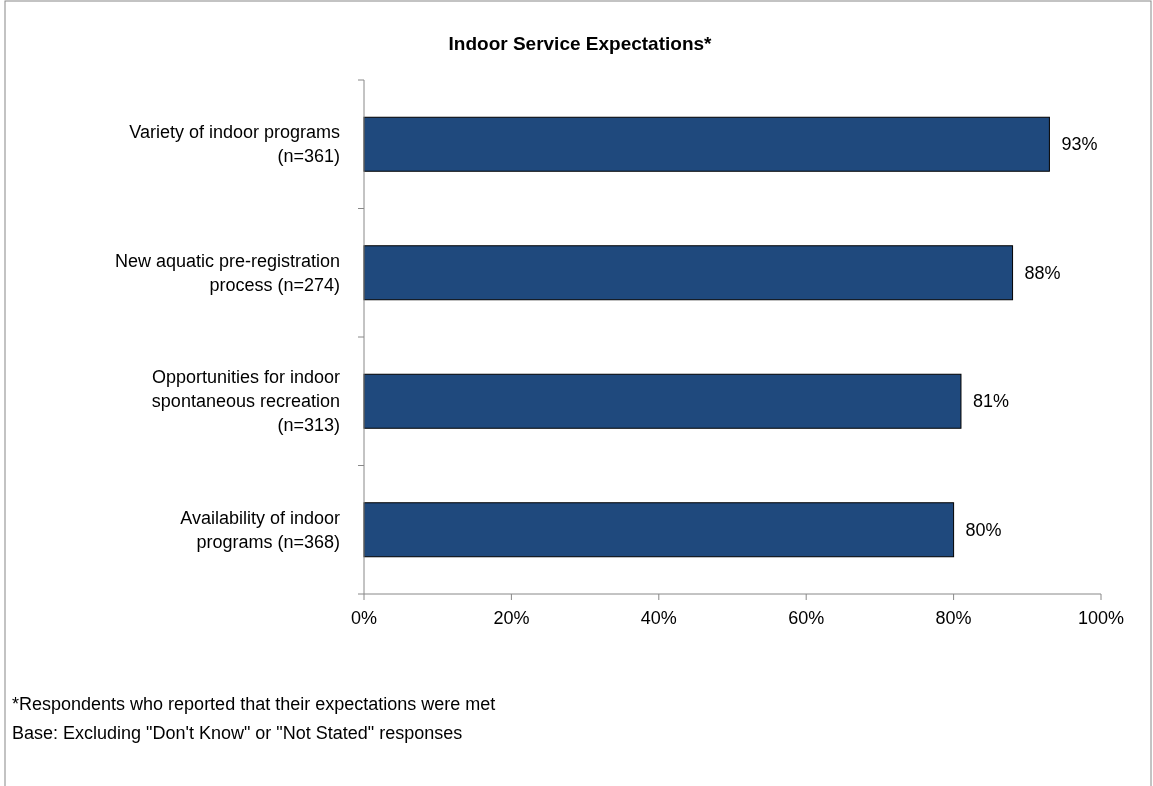  What do you see at coordinates (806, 618) in the screenshot?
I see `x-tick-label: 60%` at bounding box center [806, 618].